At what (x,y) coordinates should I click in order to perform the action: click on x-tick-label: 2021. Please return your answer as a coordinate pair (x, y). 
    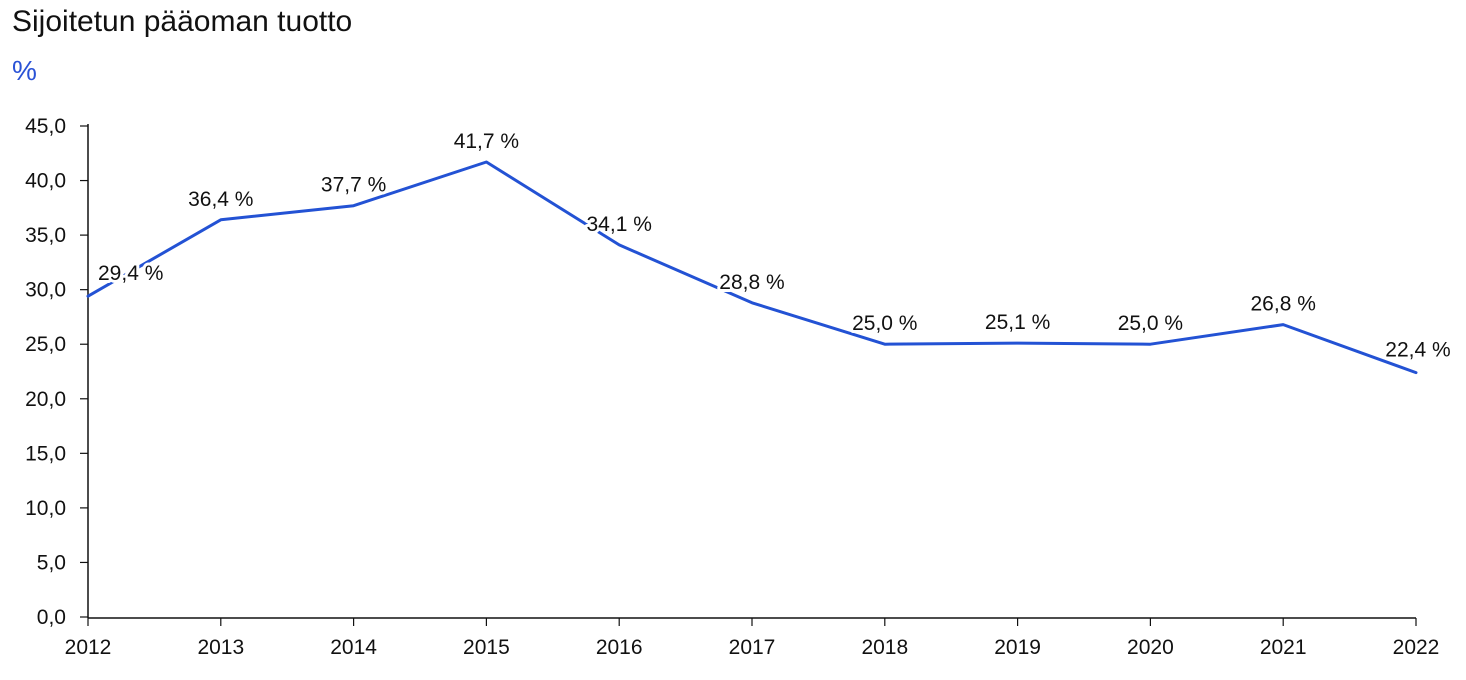
    Looking at the image, I should click on (1283, 647).